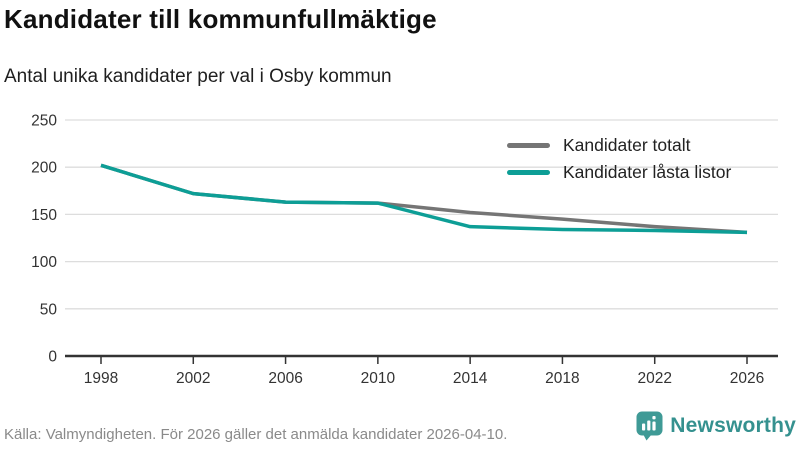  Describe the element at coordinates (220, 19) in the screenshot. I see `chart-title: Kandidater till kommunfullmäktige` at that location.